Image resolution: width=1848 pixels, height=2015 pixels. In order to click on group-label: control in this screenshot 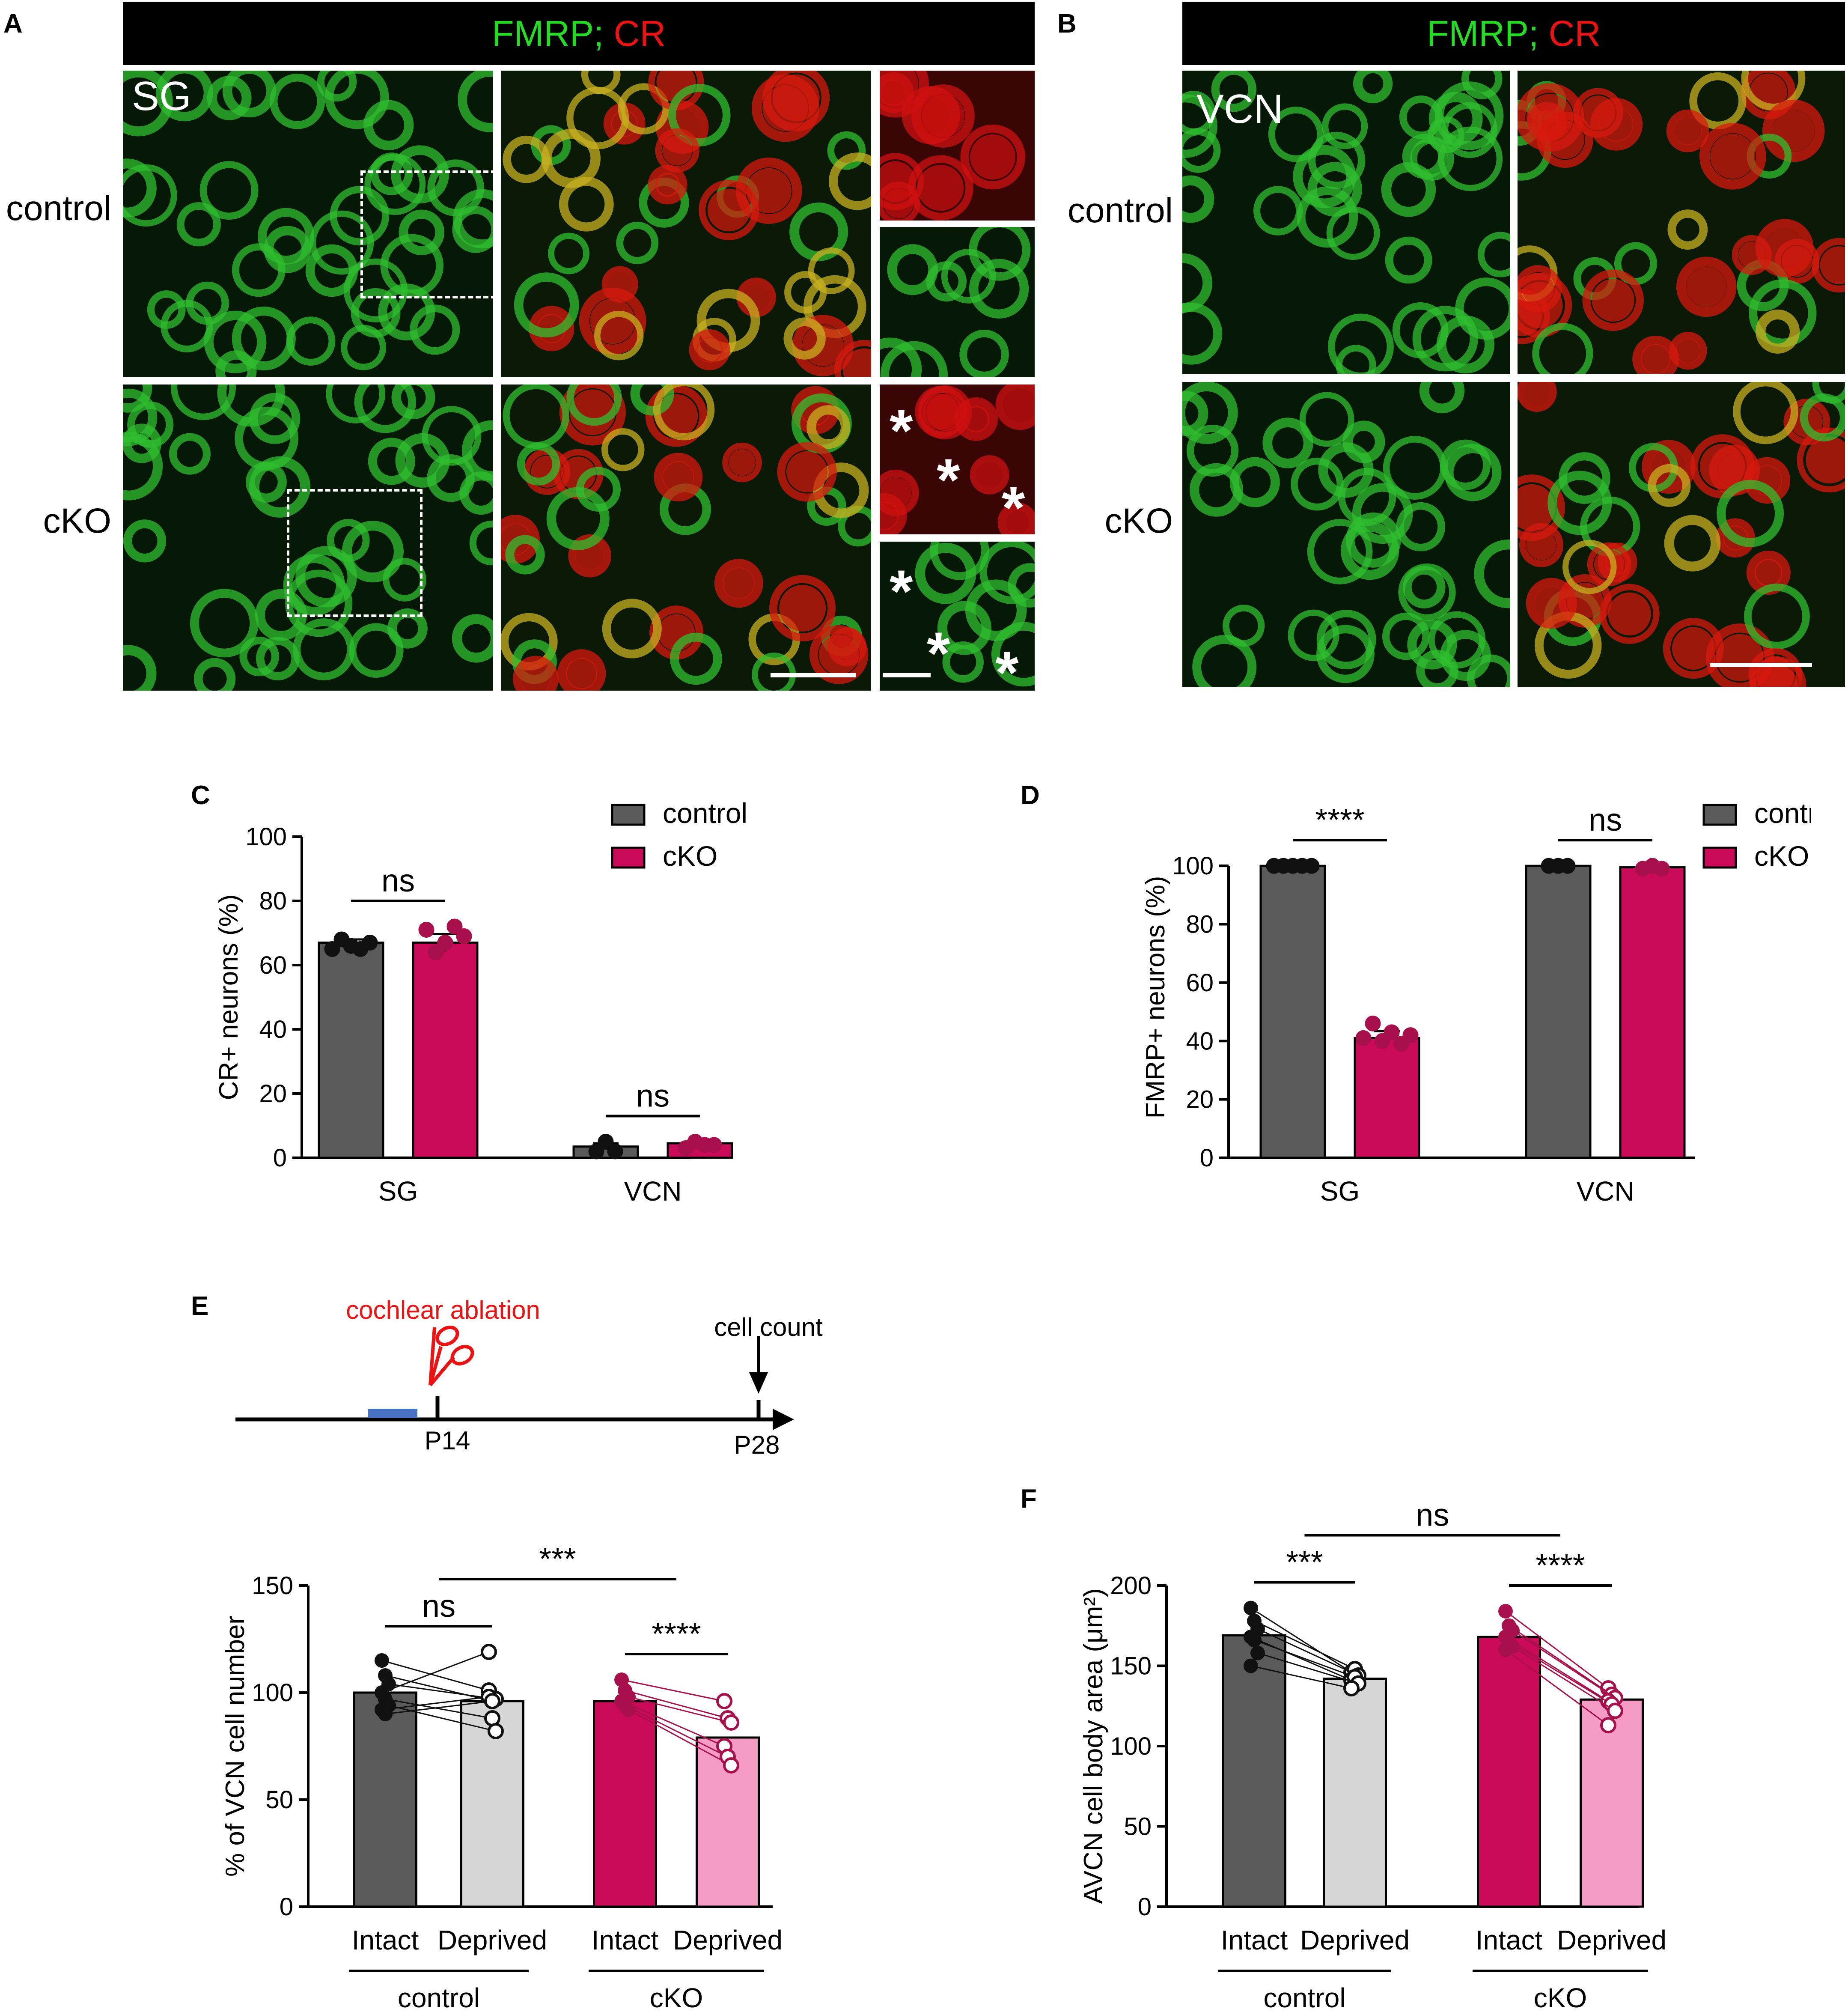, I will do `click(439, 1997)`.